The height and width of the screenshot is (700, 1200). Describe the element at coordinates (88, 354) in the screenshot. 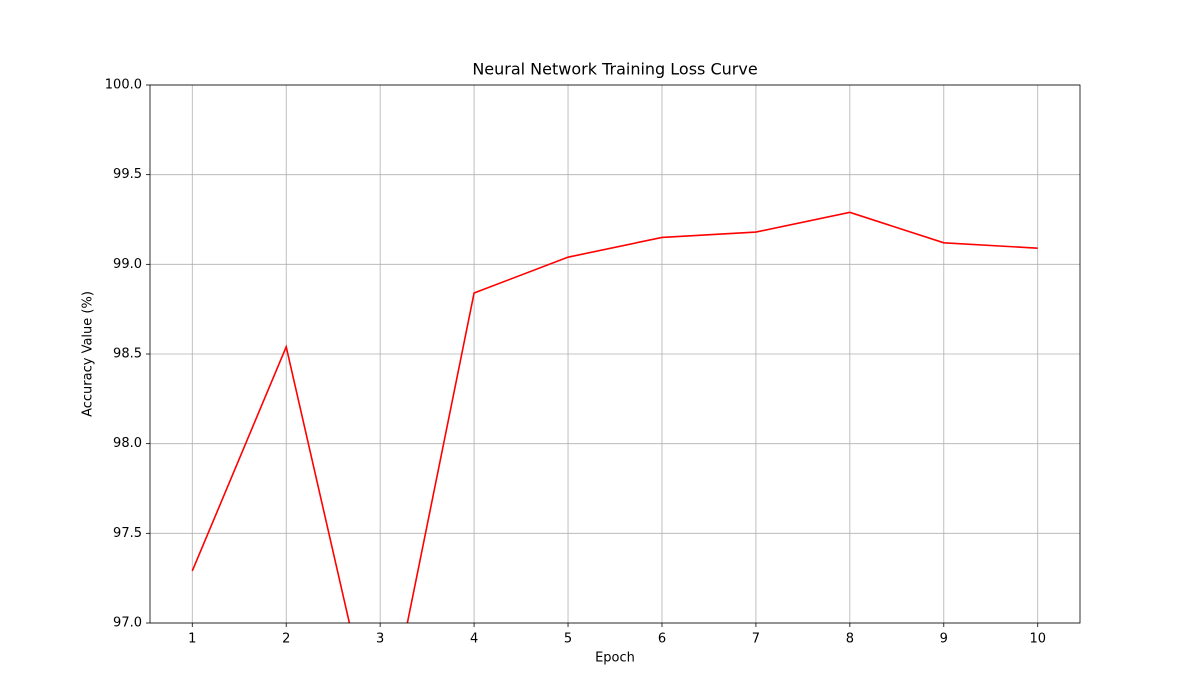

I see `y-axis-label: Accuracy Value (%)` at that location.